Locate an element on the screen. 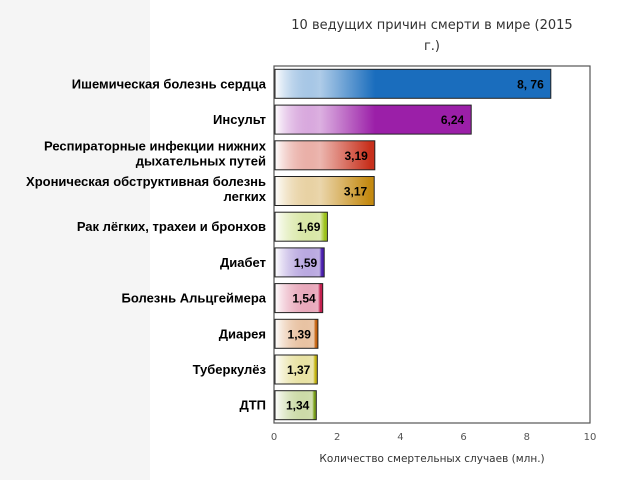  category-label-1-line-1: Ишемическая болезнь сердца is located at coordinates (169, 83).